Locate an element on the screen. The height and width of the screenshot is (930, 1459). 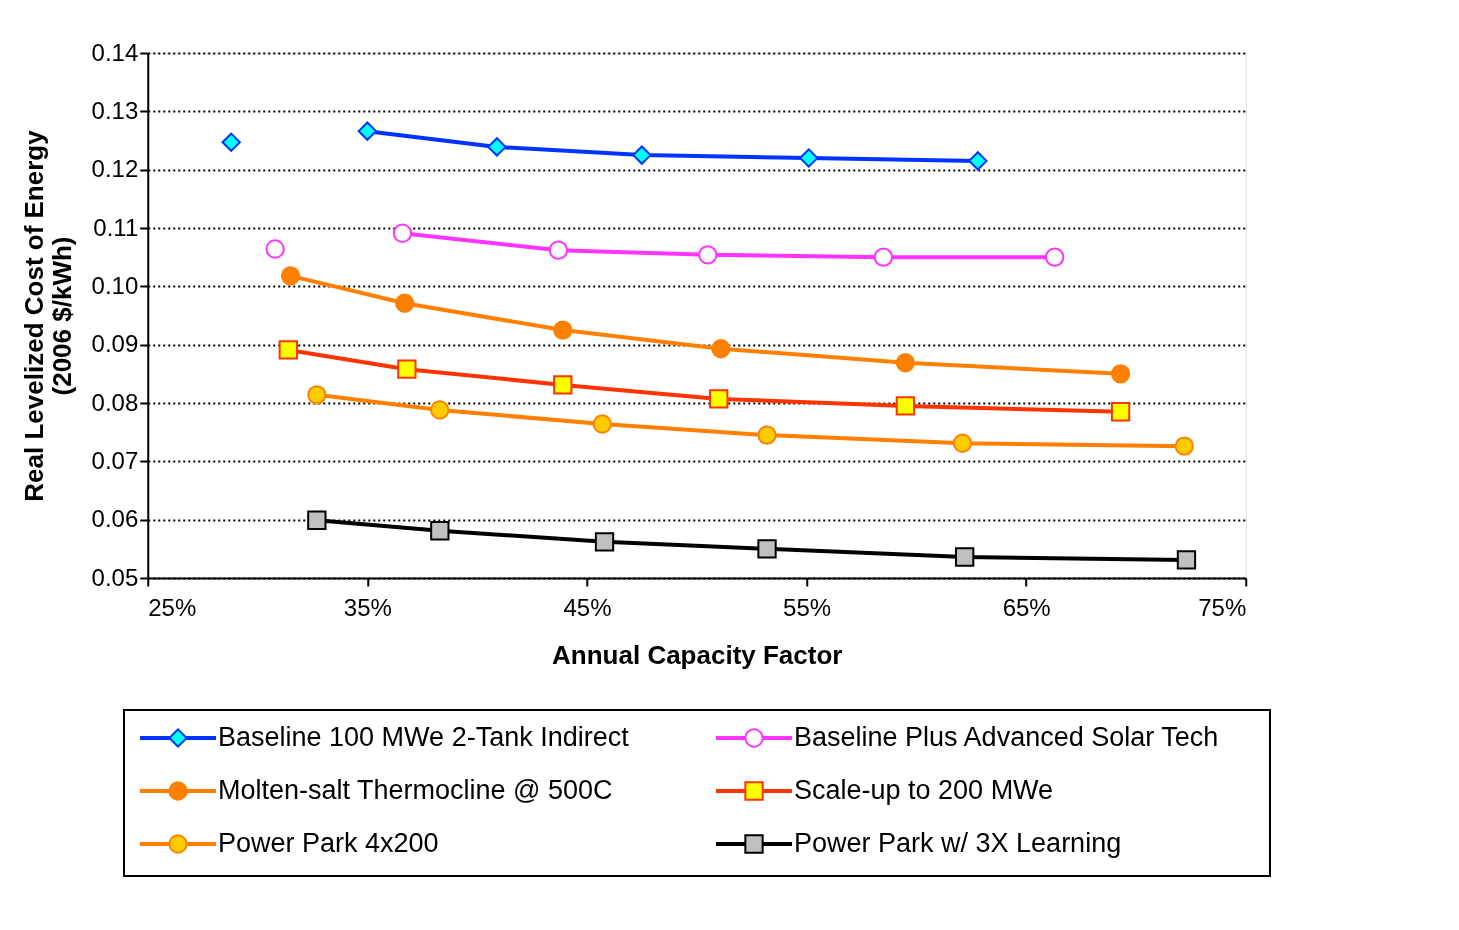
y-tick-label: 0.11 is located at coordinates (116, 227).